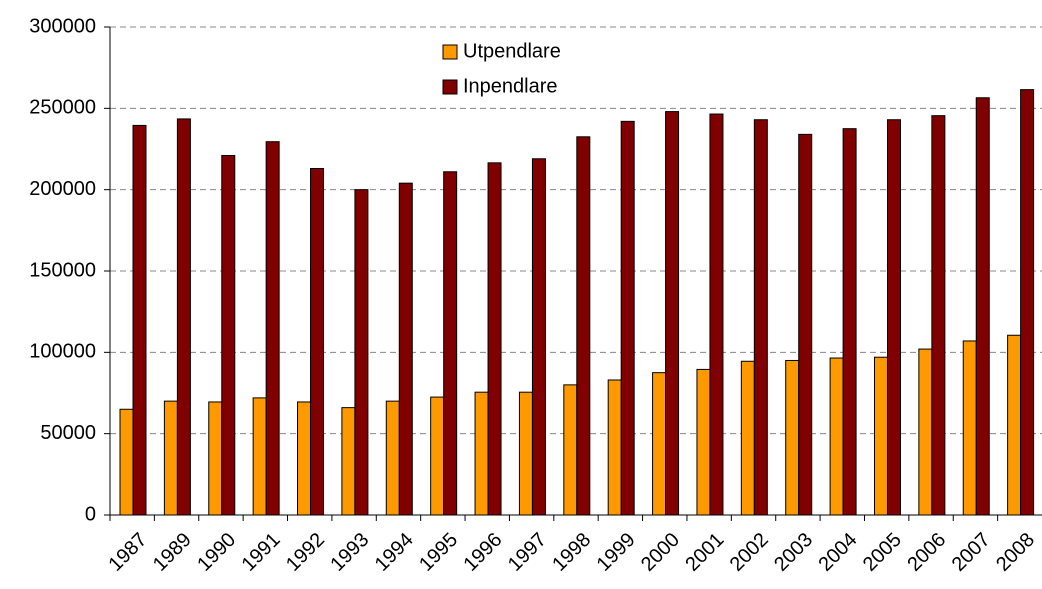  What do you see at coordinates (62, 352) in the screenshot?
I see `y-tick-label: 100000` at bounding box center [62, 352].